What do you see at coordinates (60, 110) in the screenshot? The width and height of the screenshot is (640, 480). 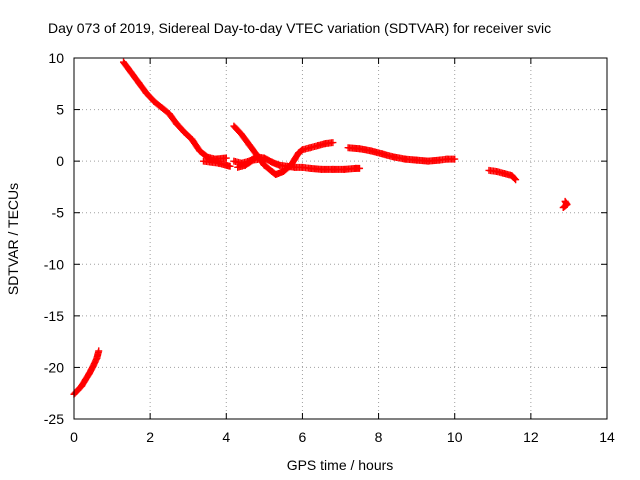 I see `y-tick-label: 5` at bounding box center [60, 110].